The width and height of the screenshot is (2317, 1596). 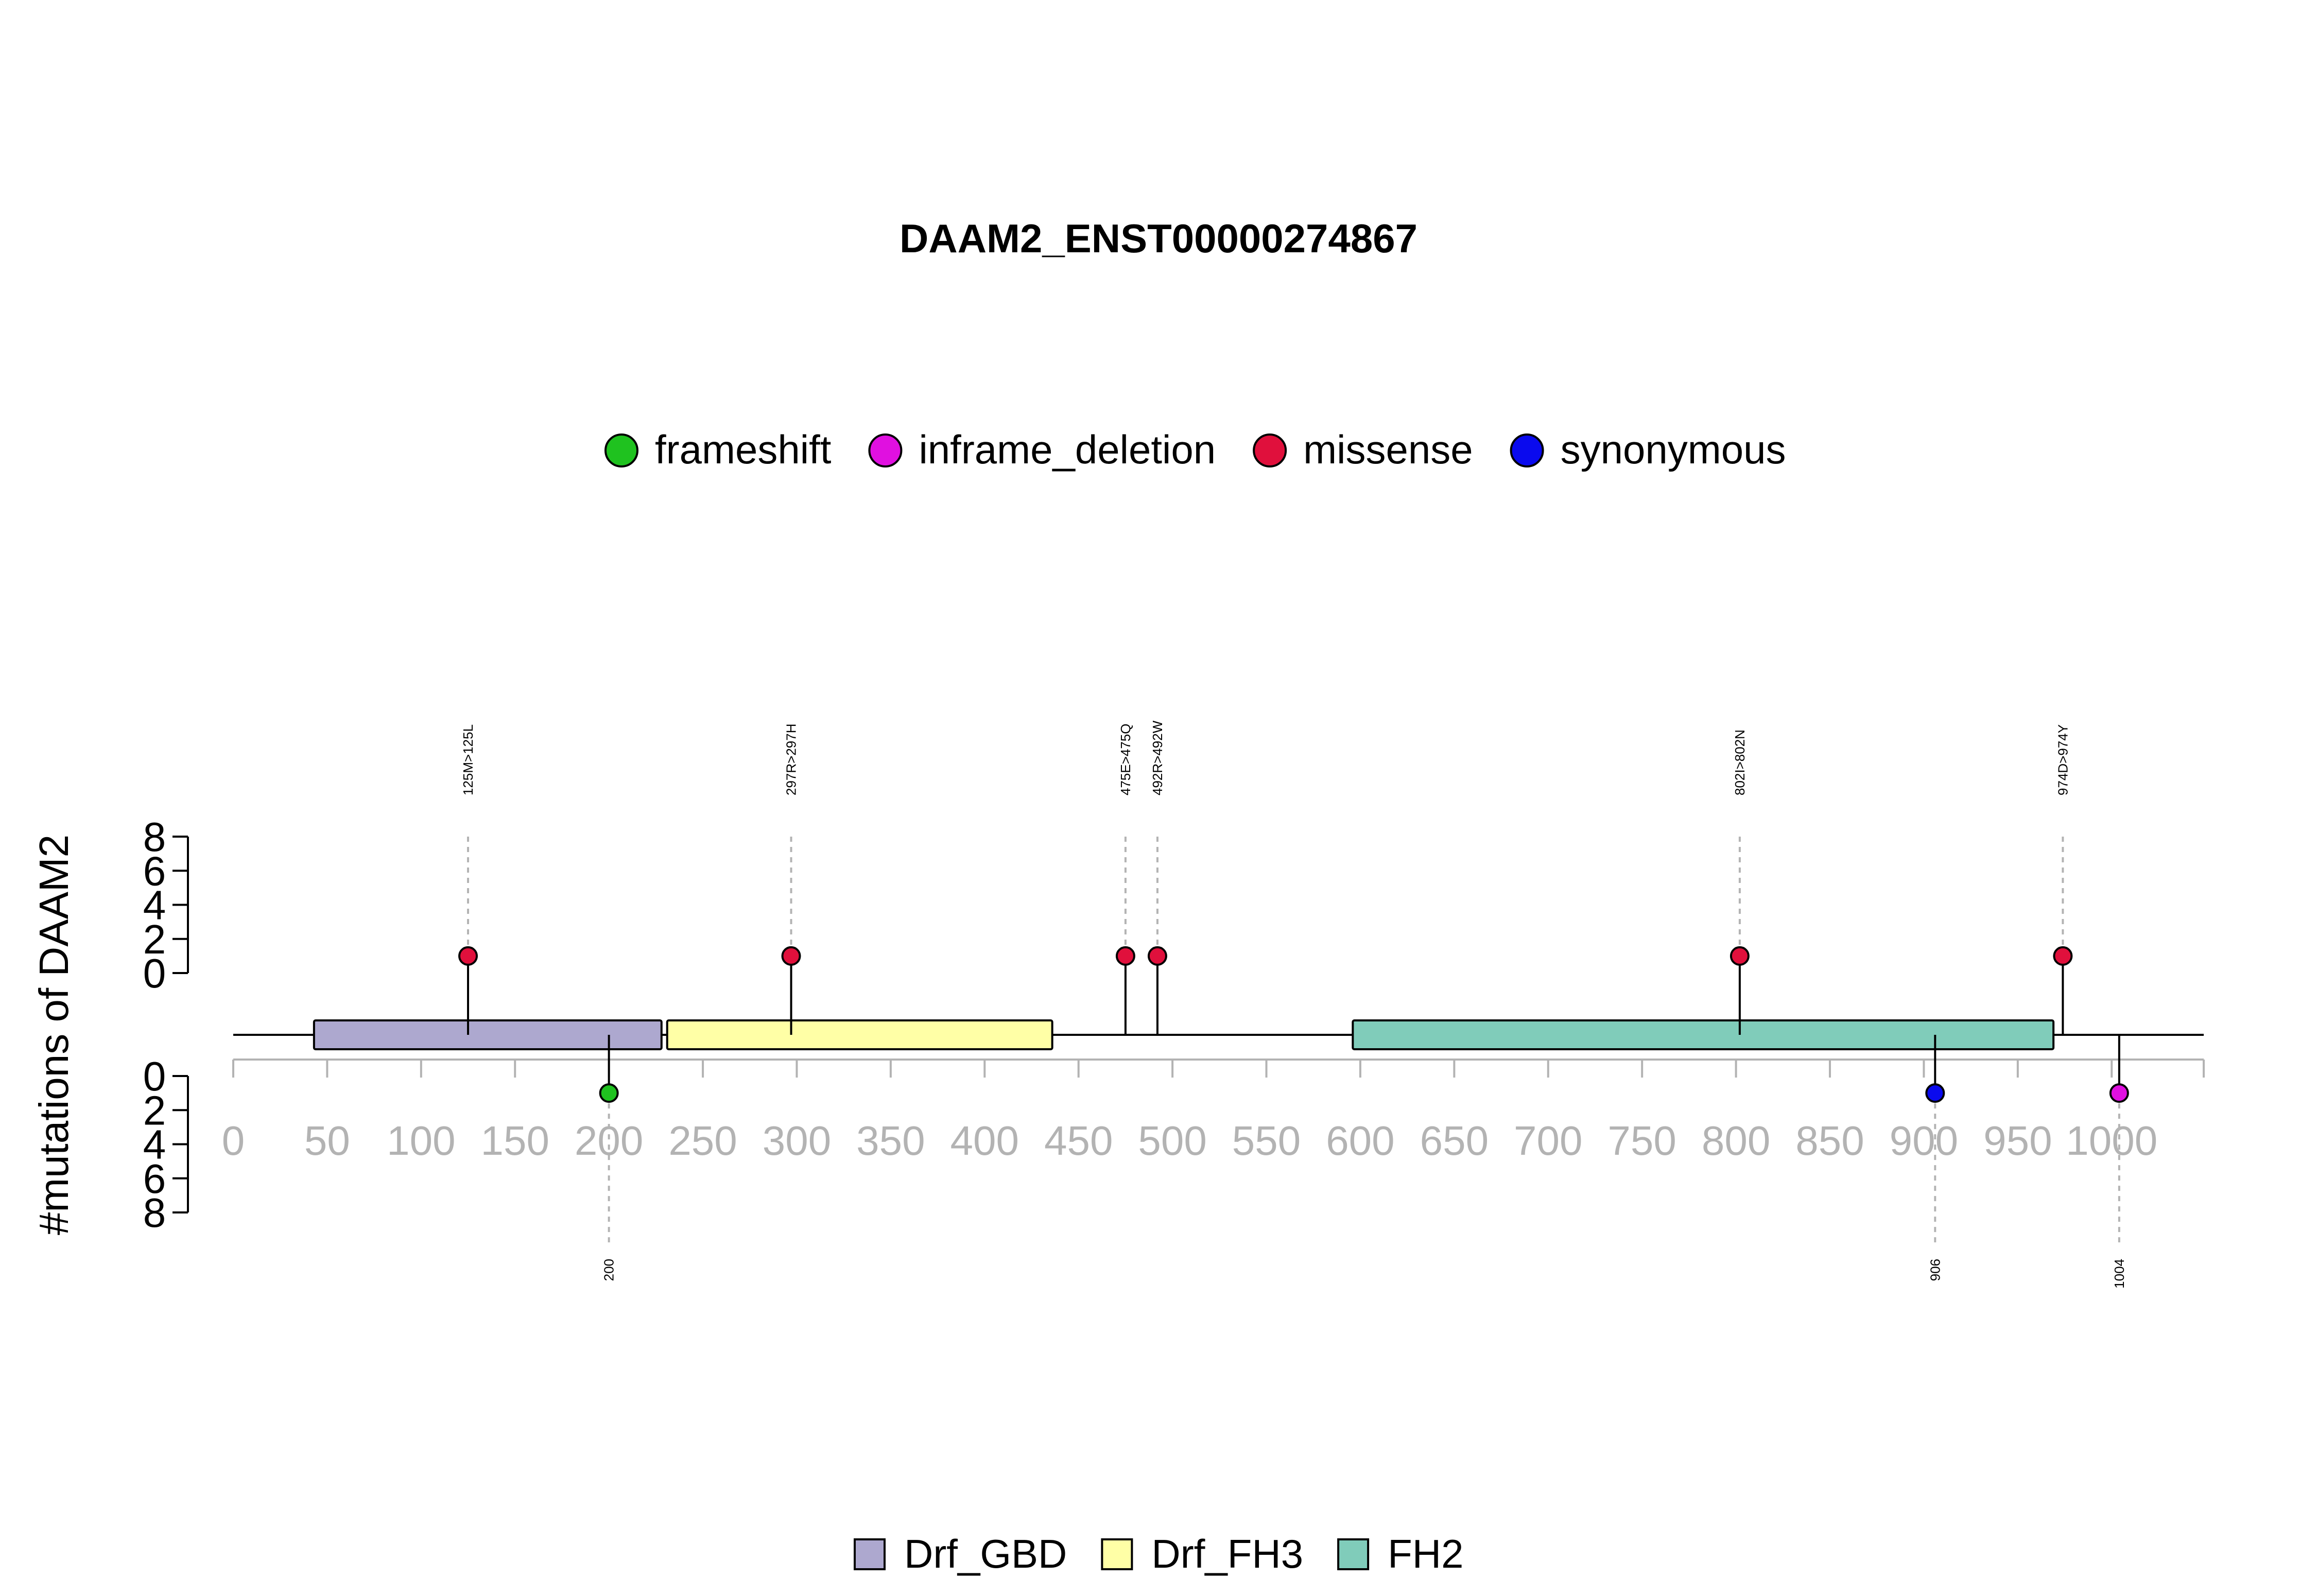 I want to click on legend-marker-synonymous, so click(x=1527, y=450).